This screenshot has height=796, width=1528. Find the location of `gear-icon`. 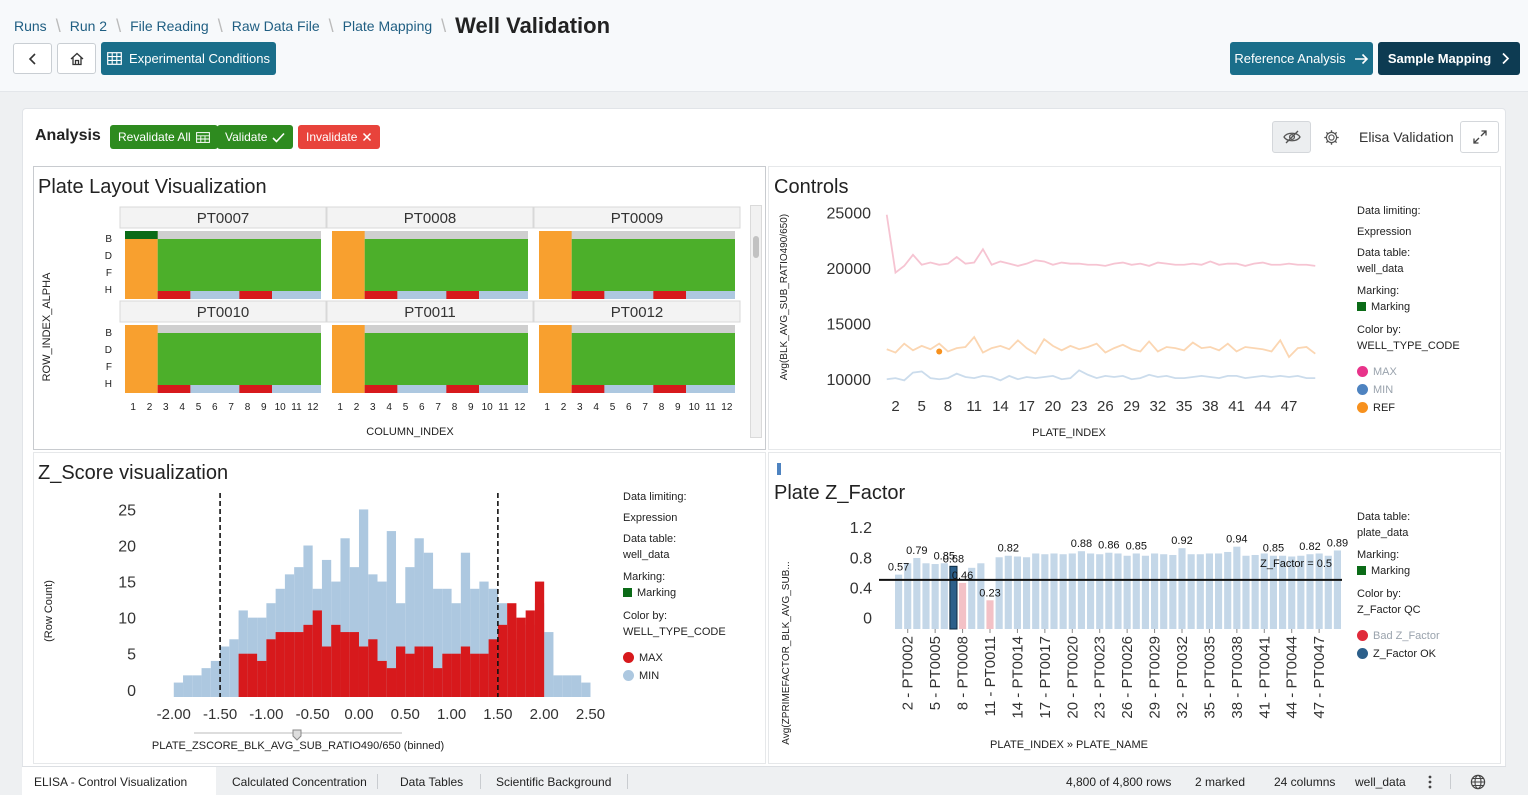

gear-icon is located at coordinates (1331, 137).